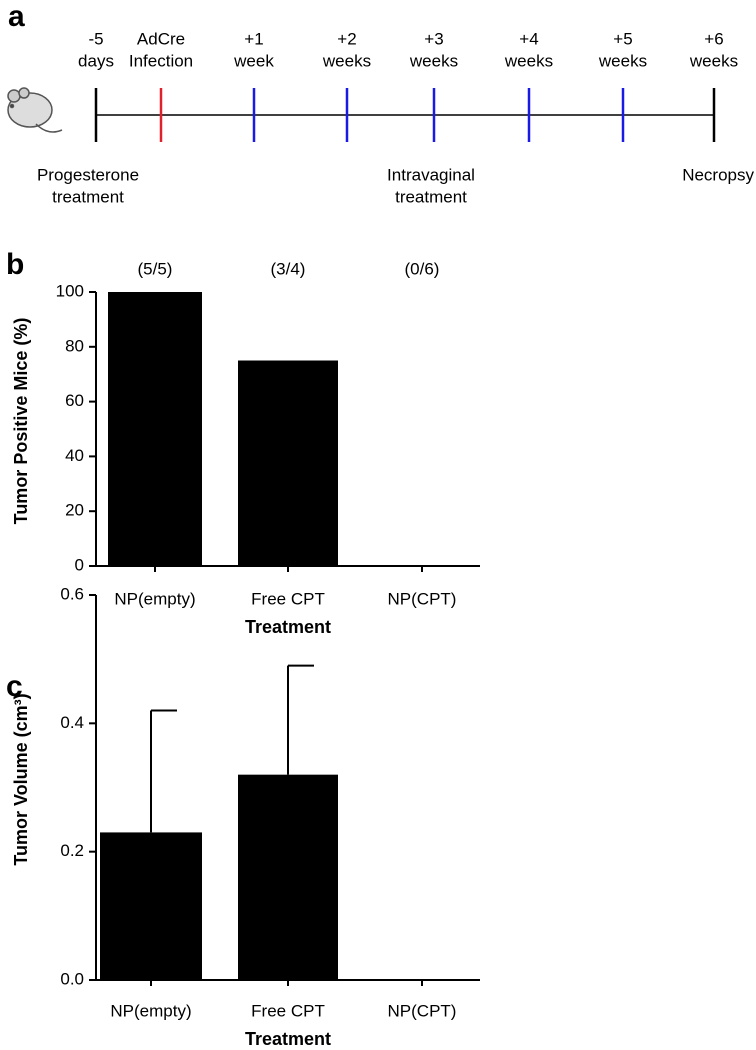 The height and width of the screenshot is (1050, 756). What do you see at coordinates (88, 174) in the screenshot?
I see `timeline-note: Progesterone` at bounding box center [88, 174].